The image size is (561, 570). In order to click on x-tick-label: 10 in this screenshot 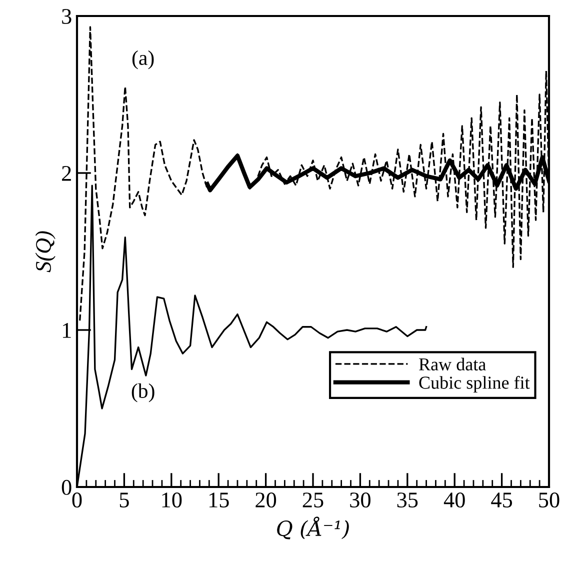, I will do `click(172, 500)`.